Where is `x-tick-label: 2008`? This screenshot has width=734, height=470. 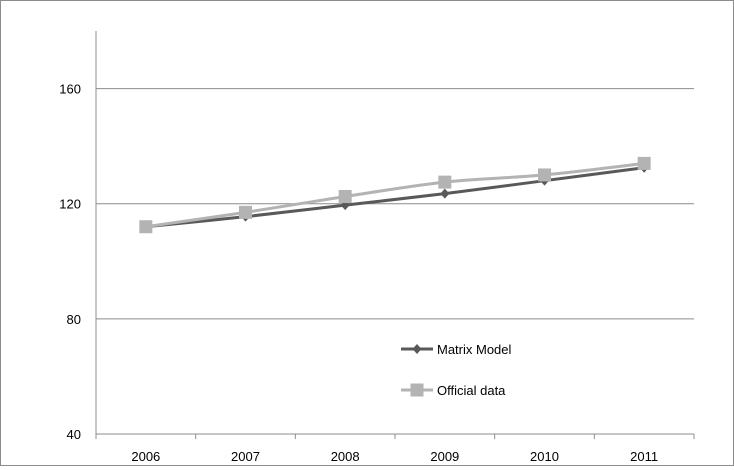 x-tick-label: 2008 is located at coordinates (345, 456).